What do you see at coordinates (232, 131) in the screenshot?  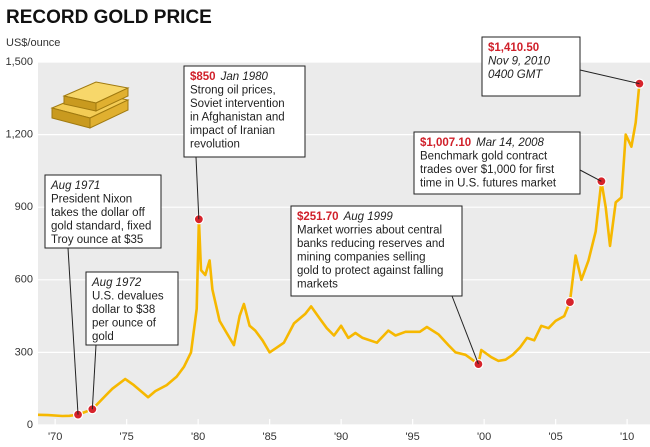 I see `annotation-text: impact of Iranian` at bounding box center [232, 131].